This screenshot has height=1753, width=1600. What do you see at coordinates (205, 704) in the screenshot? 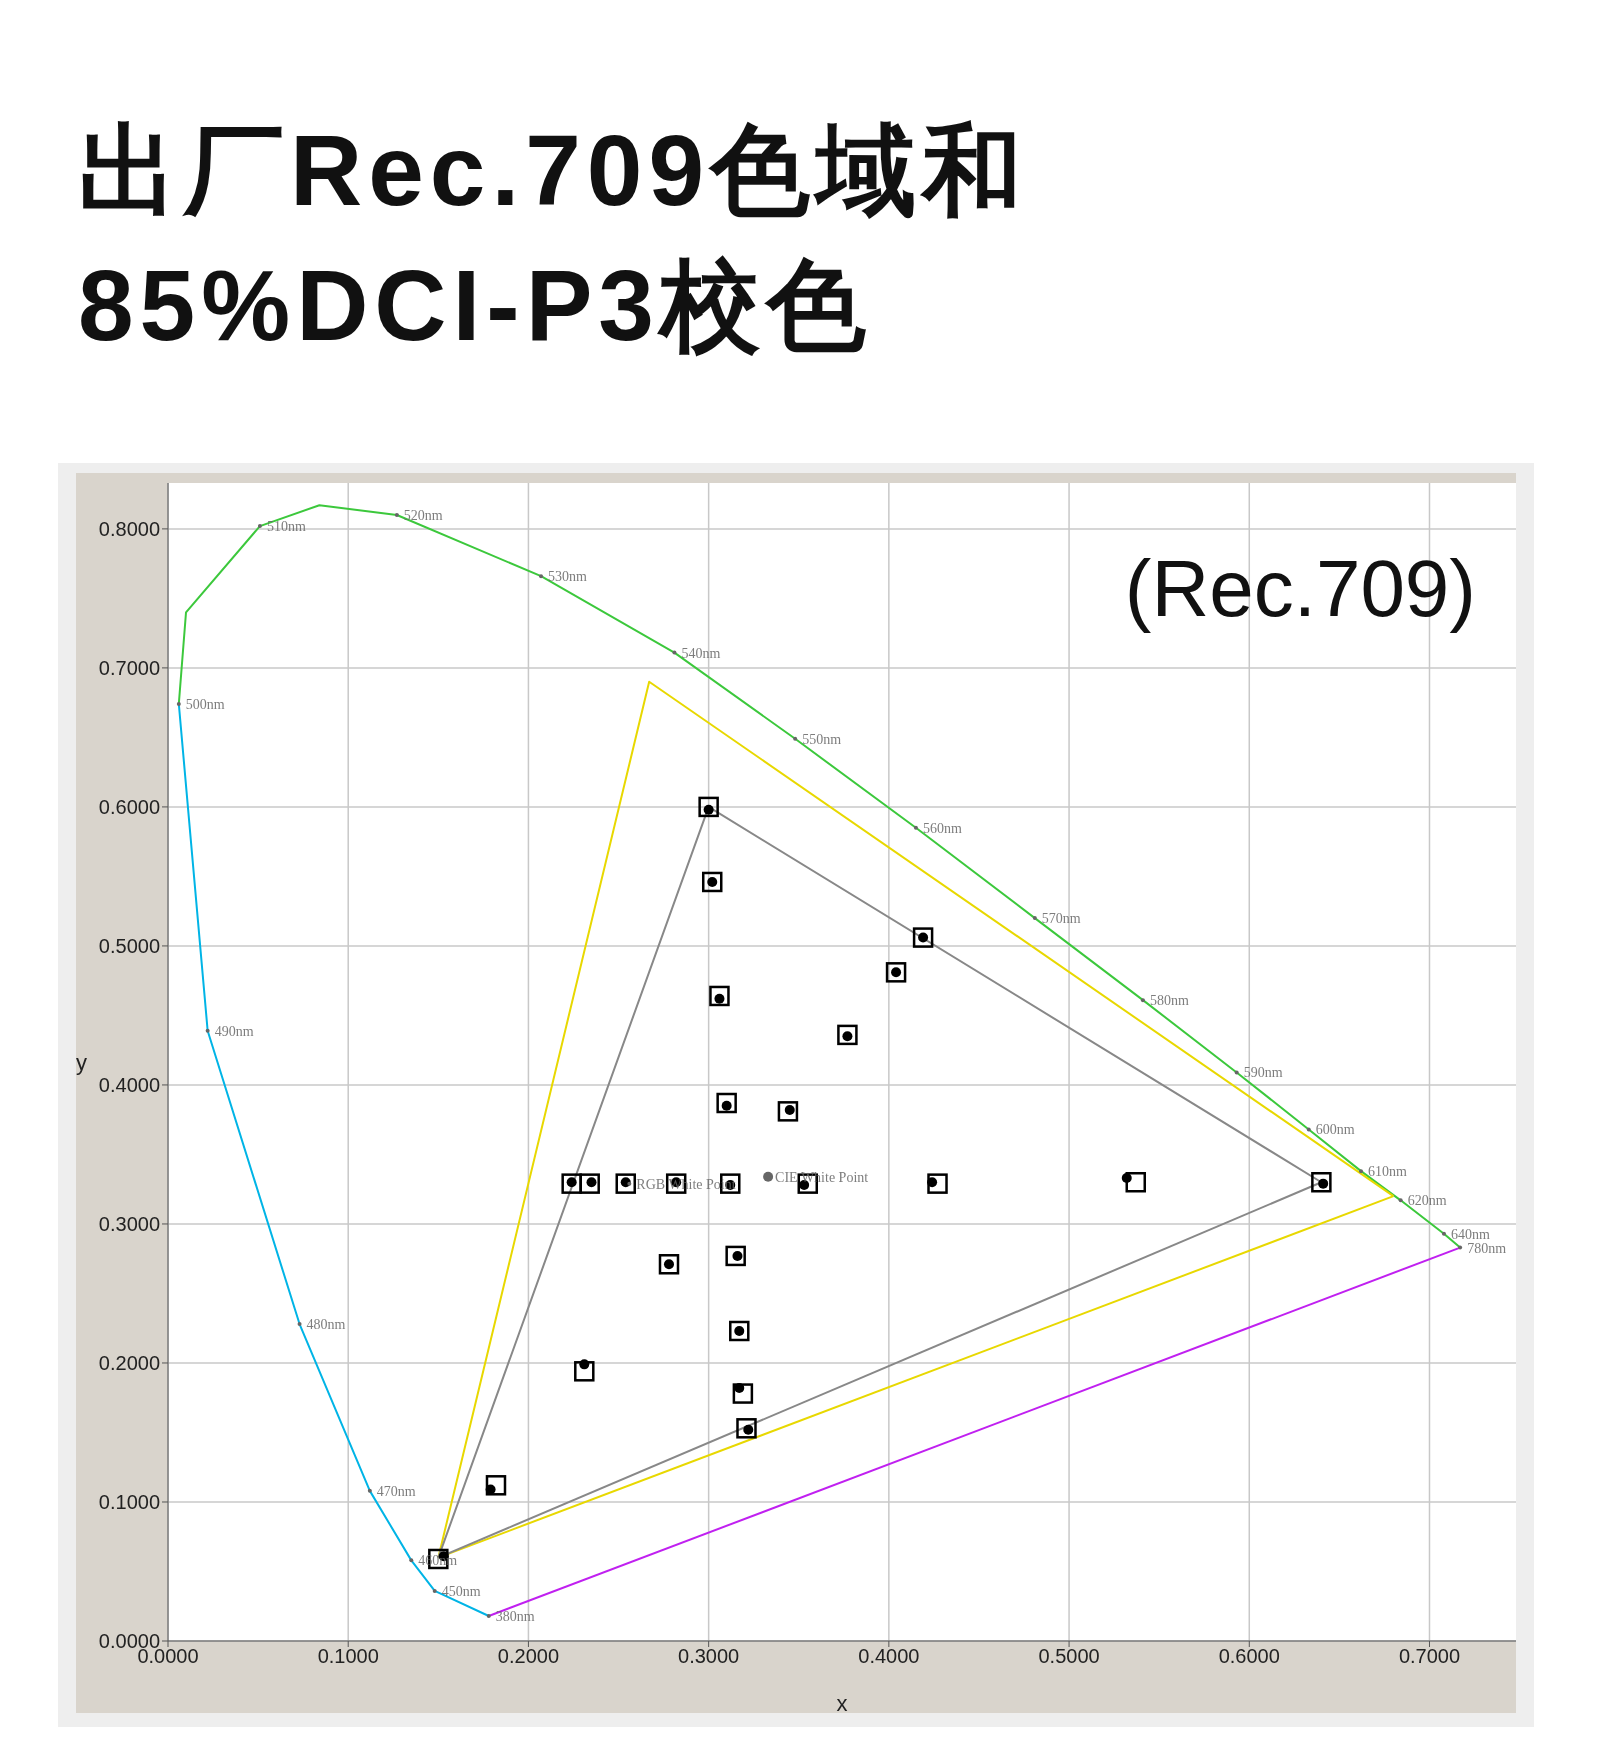
I see `annotation: 500nm` at bounding box center [205, 704].